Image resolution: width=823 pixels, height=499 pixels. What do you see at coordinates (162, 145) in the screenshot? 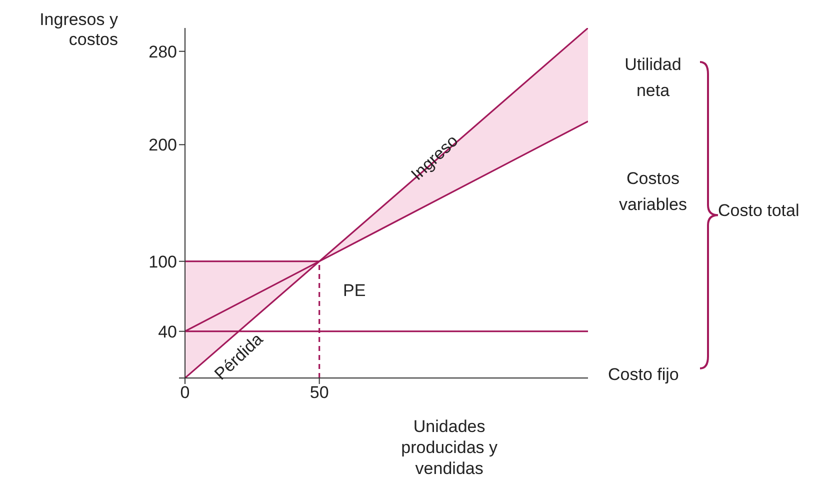
I see `y-tick-label: 200` at bounding box center [162, 145].